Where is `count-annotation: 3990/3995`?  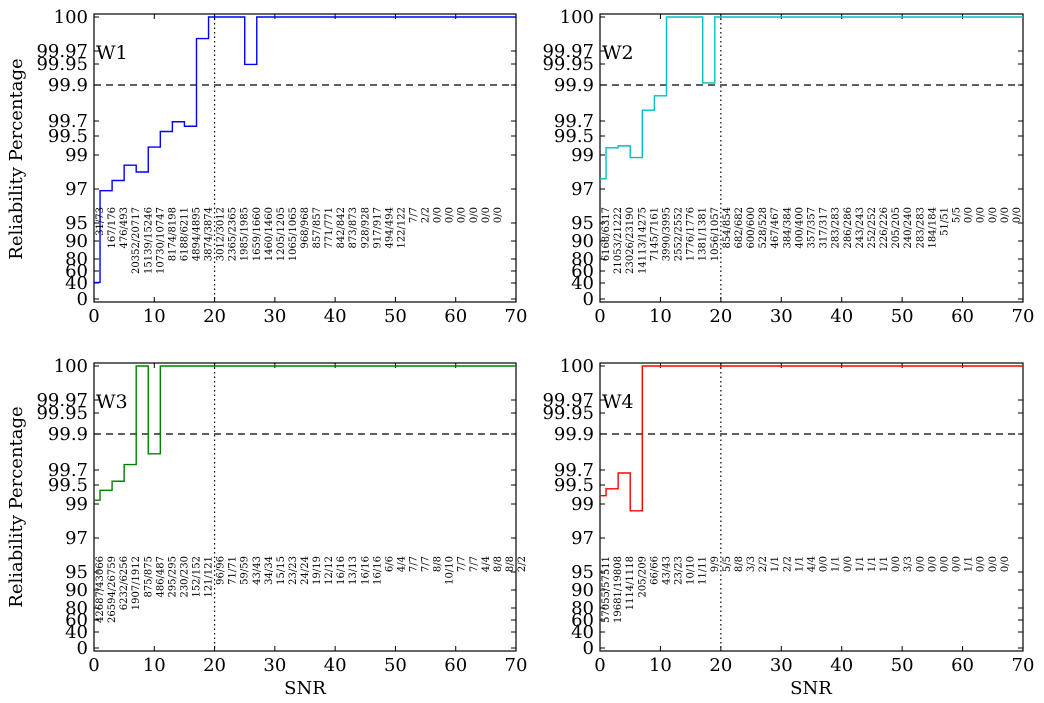 count-annotation: 3990/3995 is located at coordinates (666, 234).